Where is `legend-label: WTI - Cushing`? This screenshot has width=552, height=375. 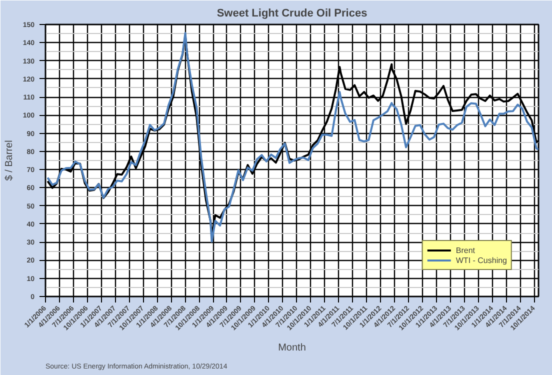
legend-label: WTI - Cushing is located at coordinates (481, 260).